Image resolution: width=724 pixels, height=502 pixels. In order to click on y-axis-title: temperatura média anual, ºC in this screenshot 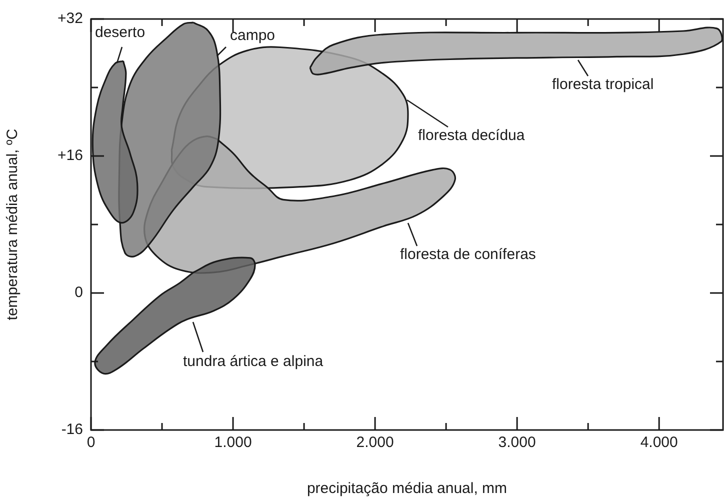, I will do `click(13, 224)`.